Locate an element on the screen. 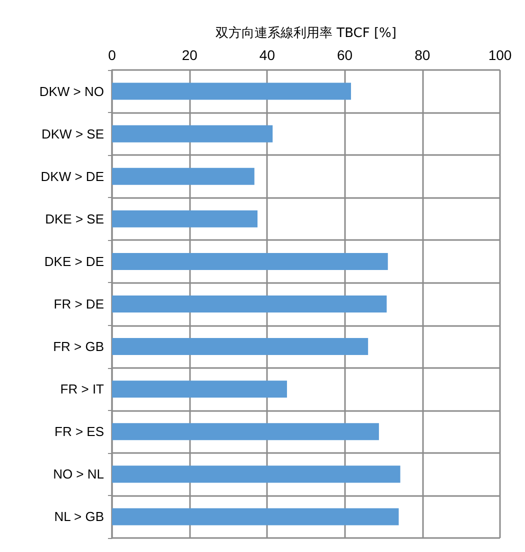 This screenshot has width=525, height=552. y-tick-label: DKE > SE is located at coordinates (74, 218).